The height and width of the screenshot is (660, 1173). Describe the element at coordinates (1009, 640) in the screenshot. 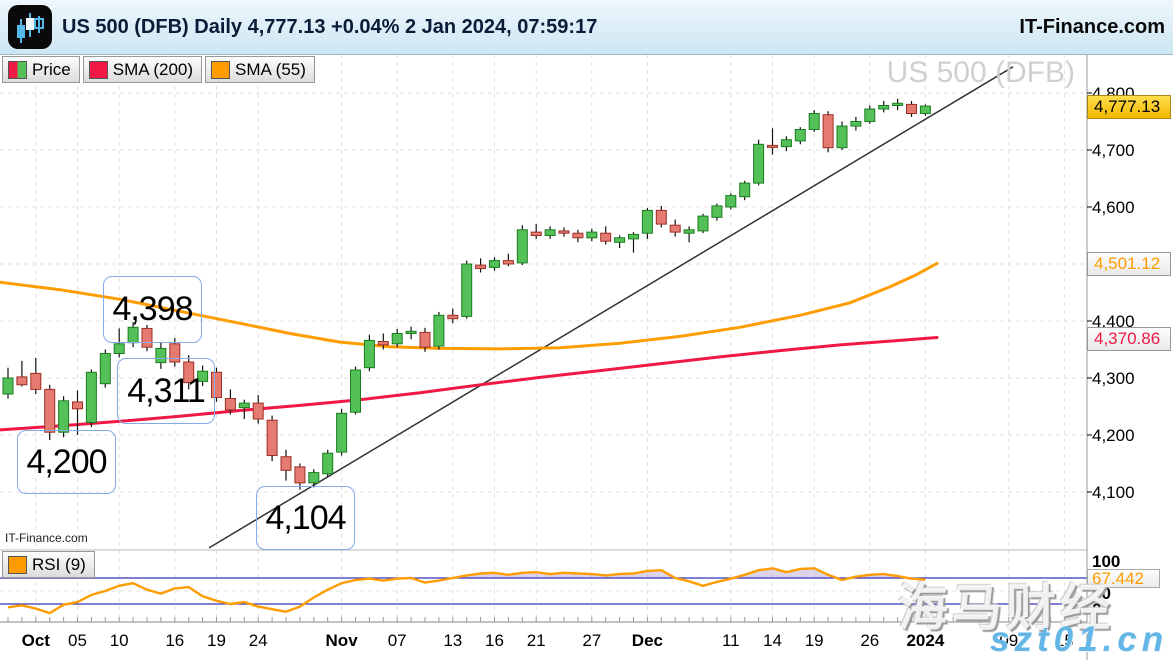

I see `time-axis-label: 09` at that location.